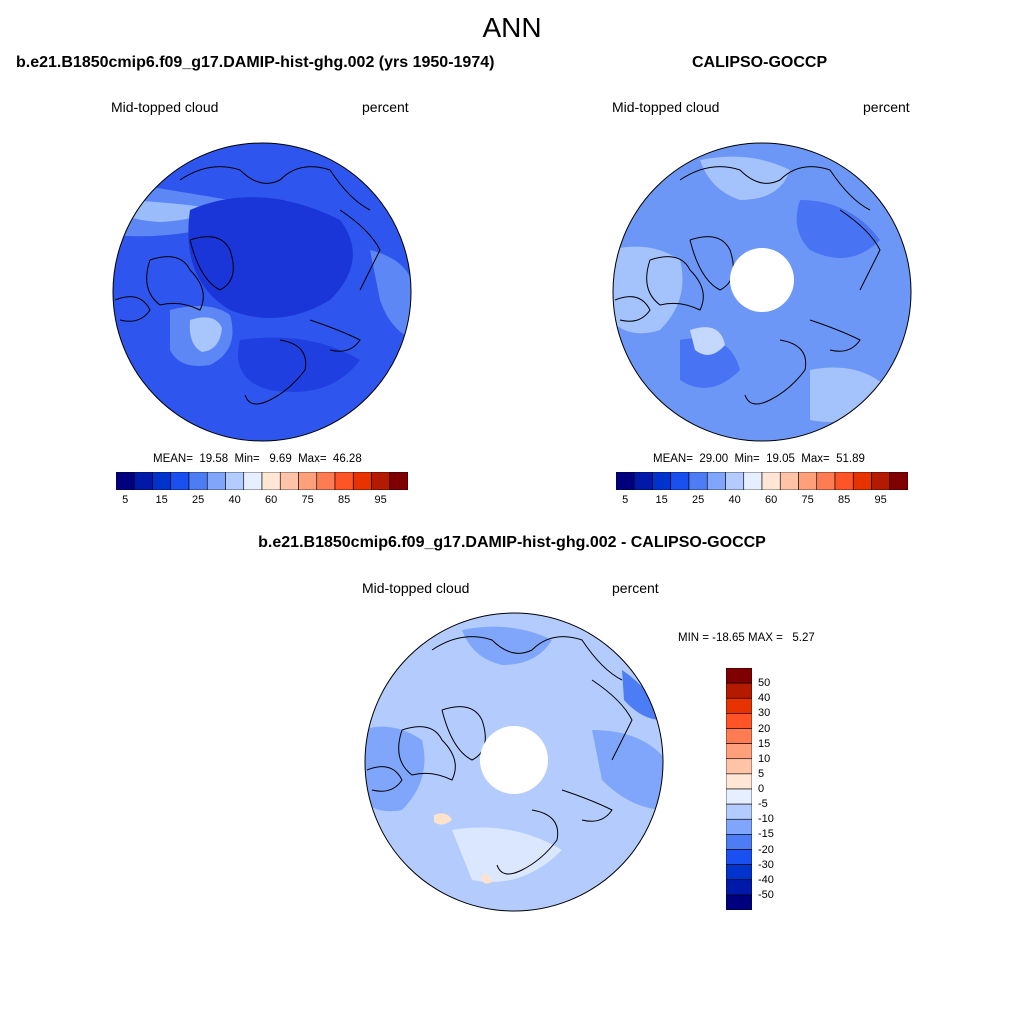 Image resolution: width=1024 pixels, height=1024 pixels. Describe the element at coordinates (838, 229) in the screenshot. I see `obs-mid-region-ne` at that location.